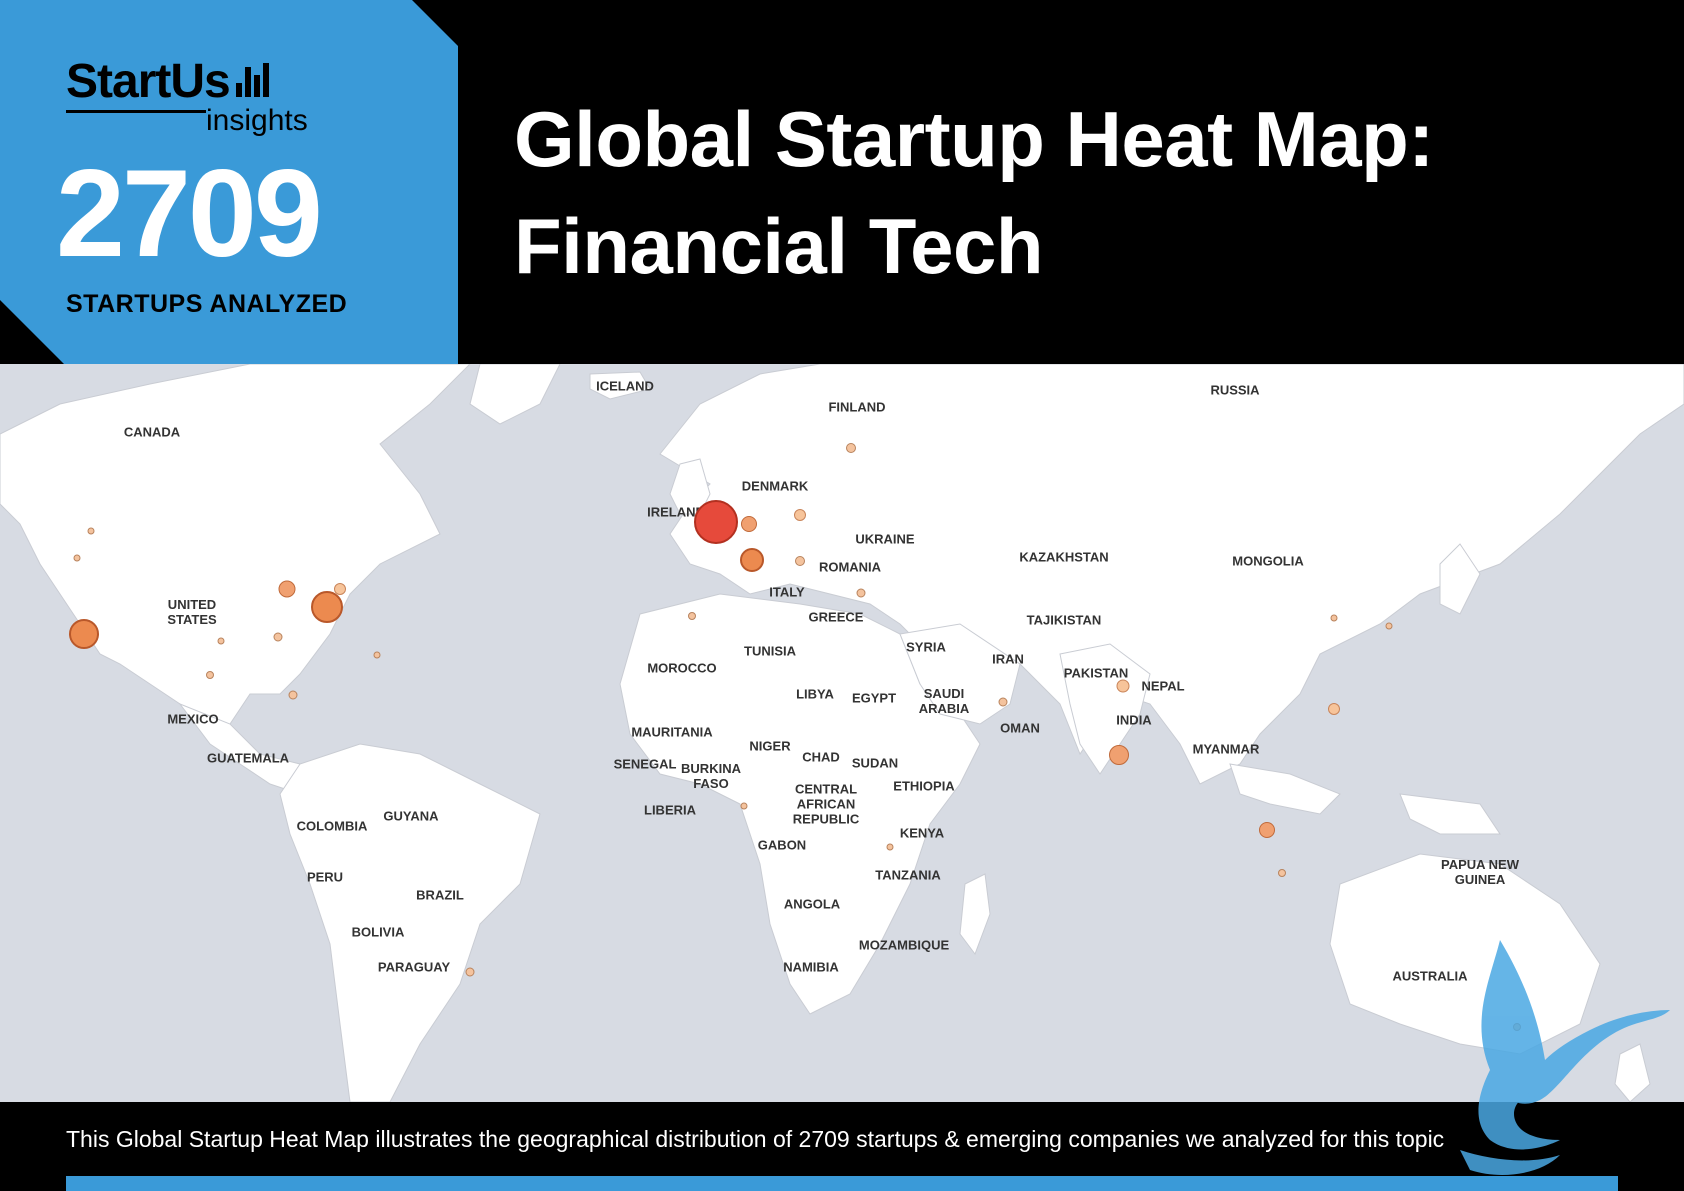 The image size is (1684, 1191). Describe the element at coordinates (1334, 709) in the screenshot. I see `hotspot-hong-kong` at that location.